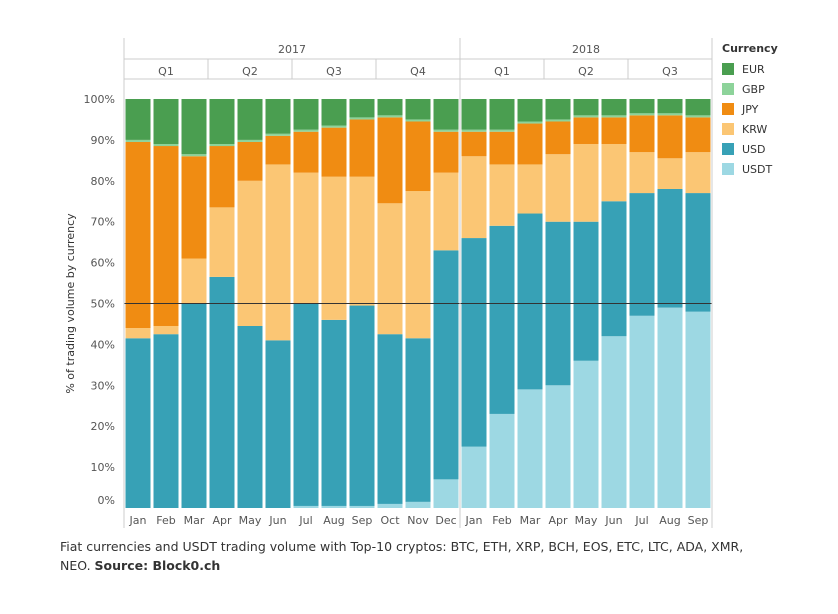 This screenshot has height=614, width=838. What do you see at coordinates (558, 520) in the screenshot?
I see `x-tick-label-15: Apr` at bounding box center [558, 520].